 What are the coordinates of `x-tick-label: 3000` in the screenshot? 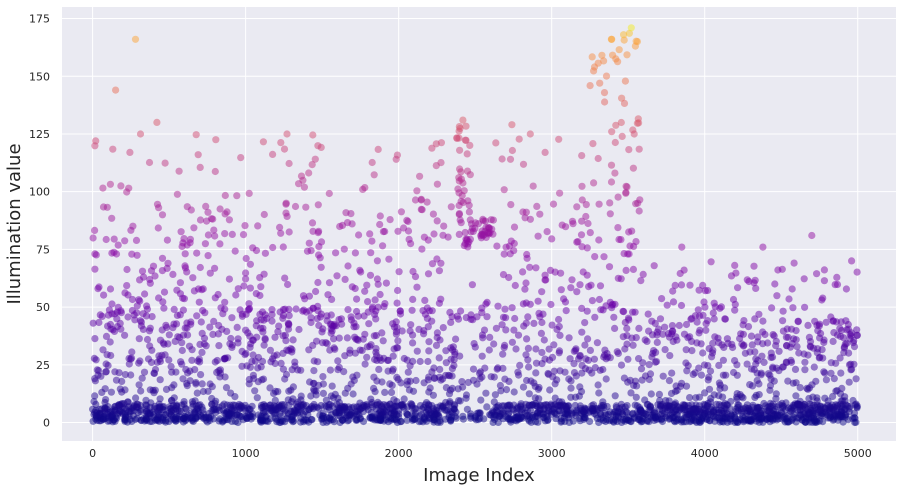 It's located at (552, 453).